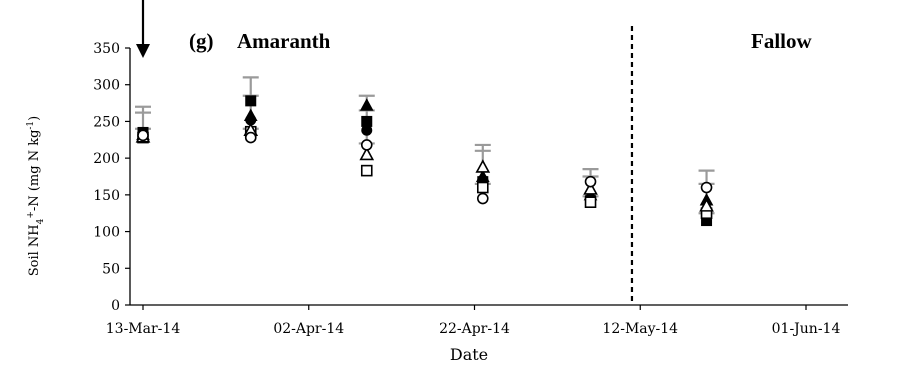 The height and width of the screenshot is (369, 905). What do you see at coordinates (111, 177) in the screenshot?
I see `y-ticks: 0 50 100 150 200 250 300 350` at bounding box center [111, 177].